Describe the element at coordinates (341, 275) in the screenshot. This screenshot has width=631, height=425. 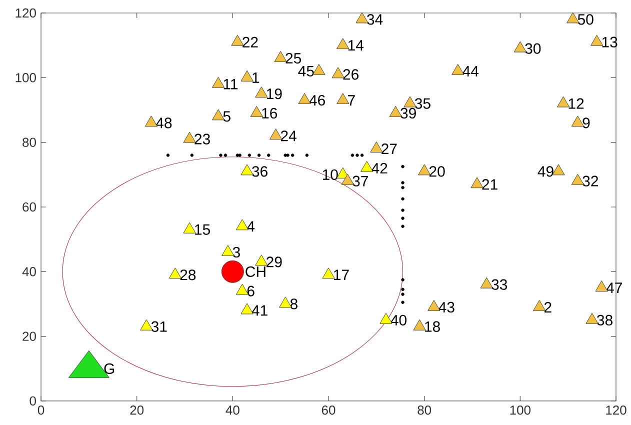
I see `annotation: 17` at that location.